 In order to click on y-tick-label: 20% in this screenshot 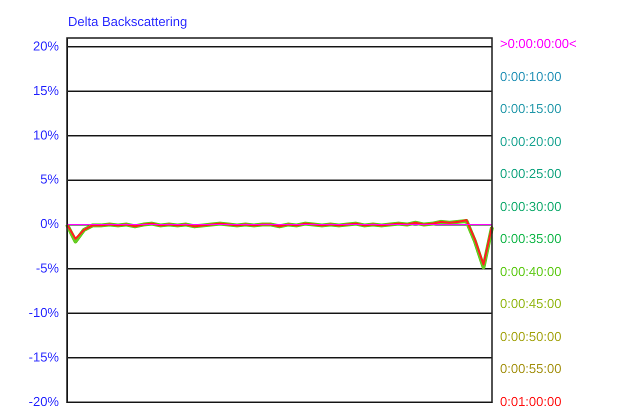, I will do `click(46, 46)`.